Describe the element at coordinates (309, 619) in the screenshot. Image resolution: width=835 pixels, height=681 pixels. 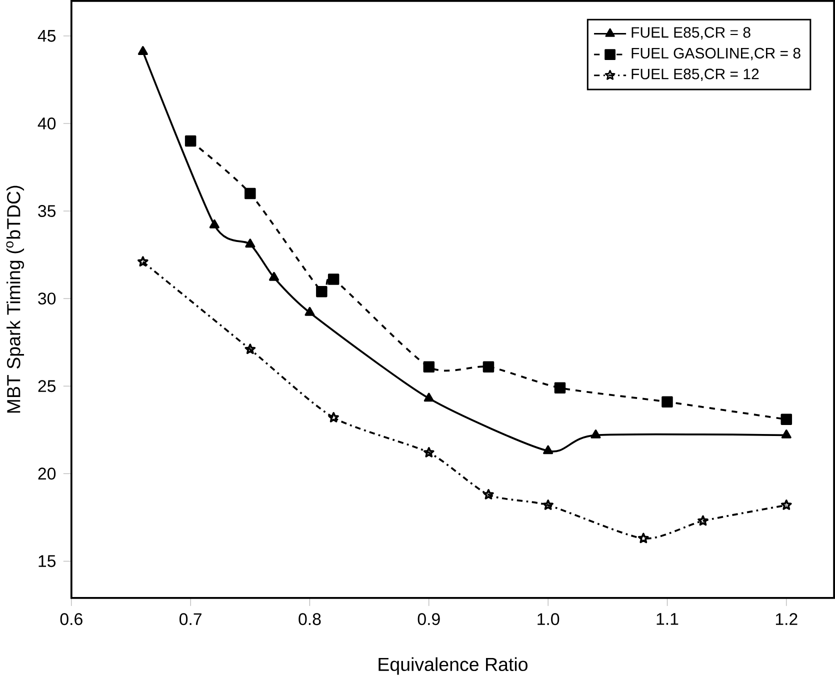
I see `x-tick-label: 0.8` at that location.